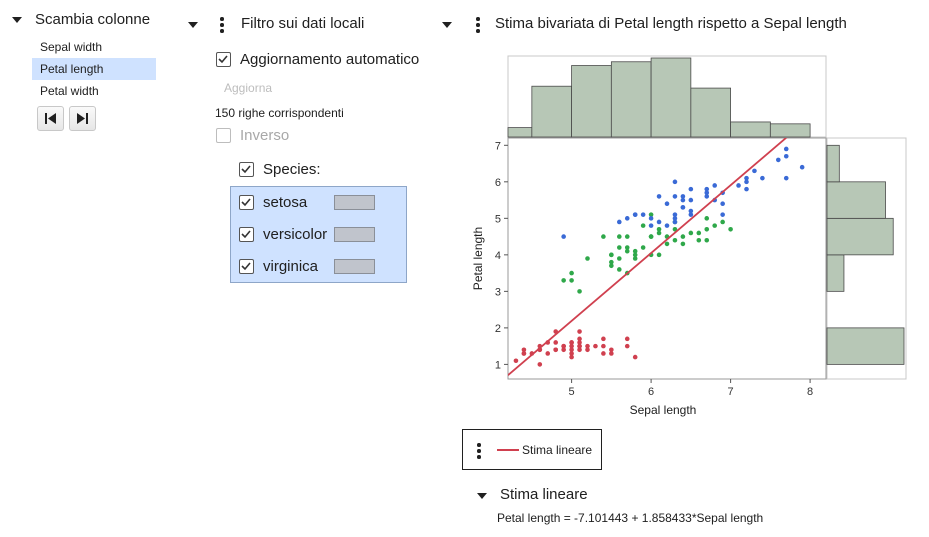 Image resolution: width=929 pixels, height=537 pixels. I want to click on filter-panel-title: Filtro sui dati locali, so click(303, 23).